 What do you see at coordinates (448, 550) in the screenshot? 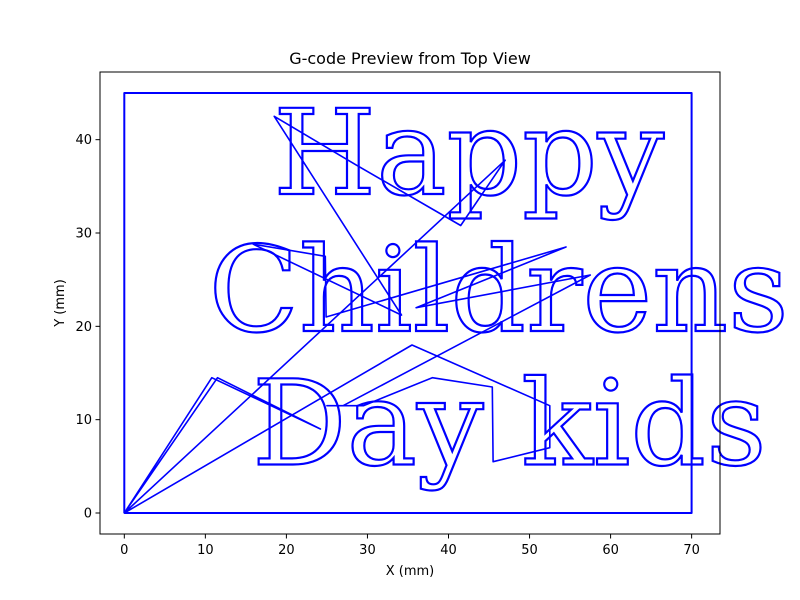
I see `x-tick-label: 40` at bounding box center [448, 550].